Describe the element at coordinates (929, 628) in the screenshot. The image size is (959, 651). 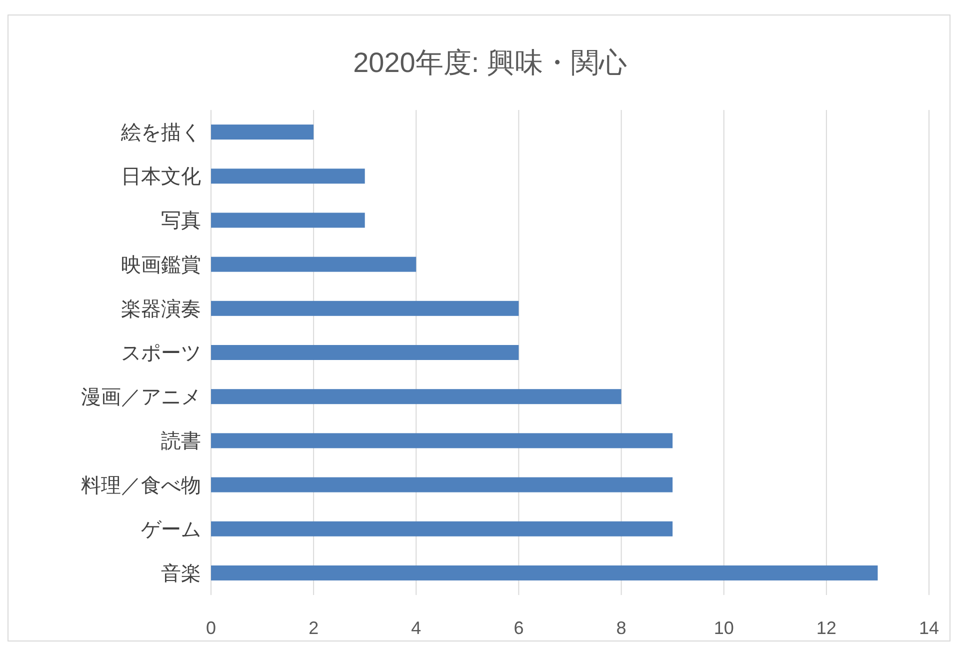
I see `xtick: 14` at that location.